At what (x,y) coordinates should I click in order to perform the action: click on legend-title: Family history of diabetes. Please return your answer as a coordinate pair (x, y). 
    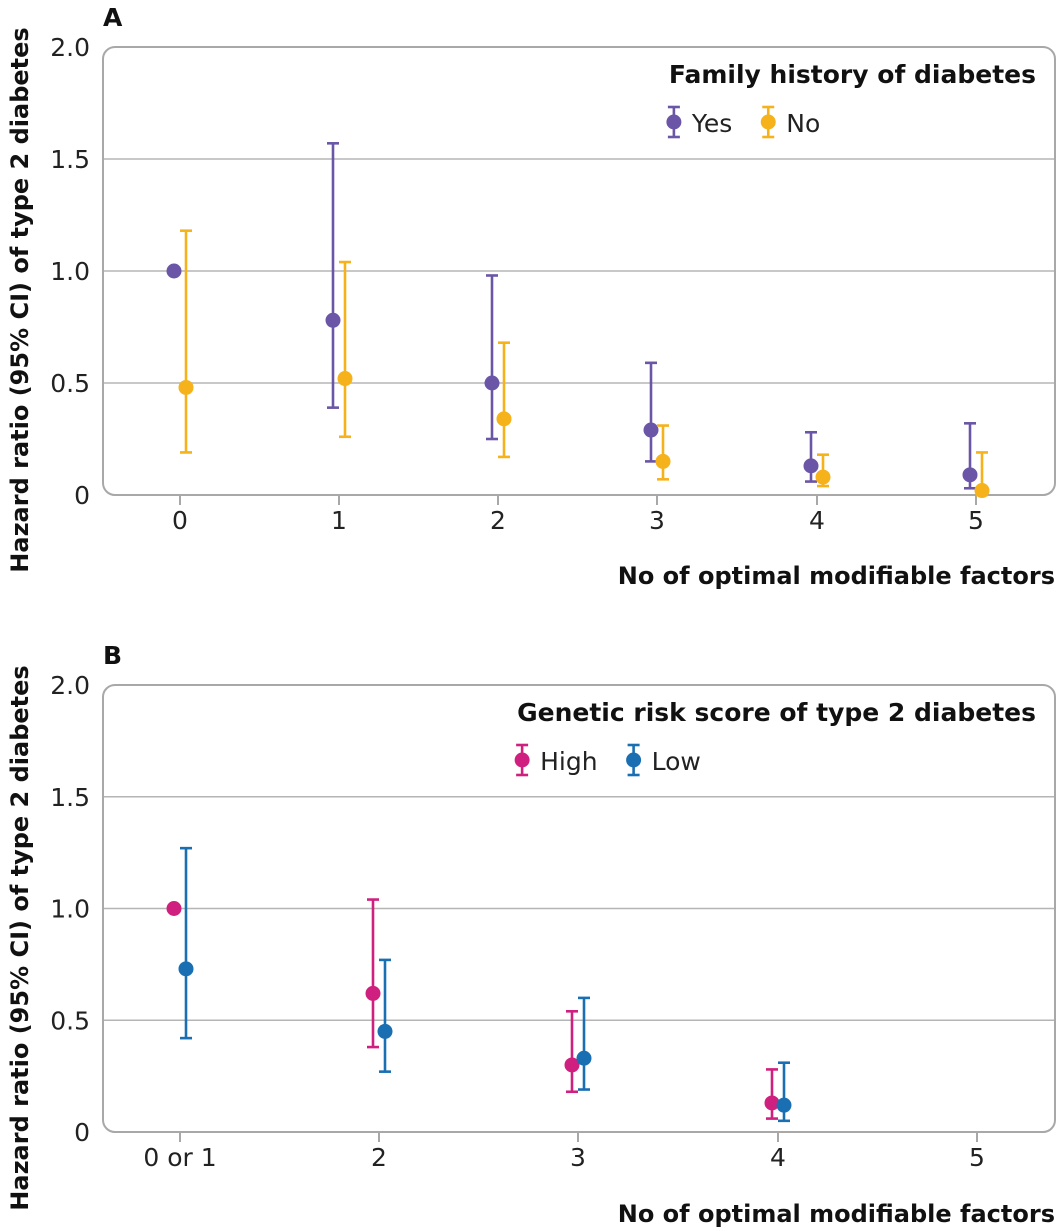
    Looking at the image, I should click on (852, 74).